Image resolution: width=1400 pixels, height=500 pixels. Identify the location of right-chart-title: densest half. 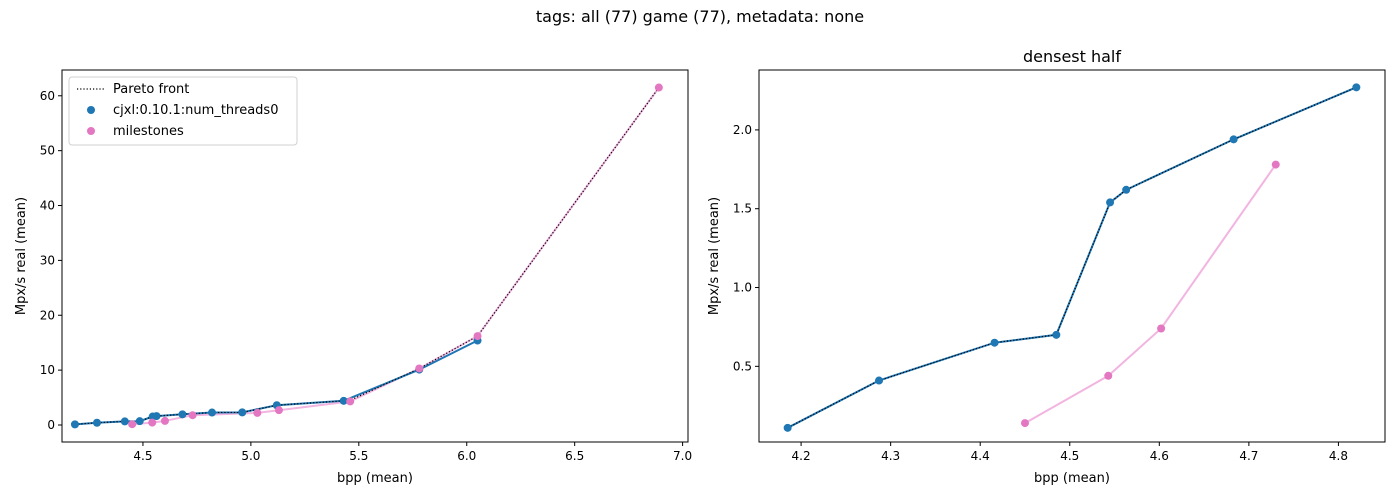
(1072, 56).